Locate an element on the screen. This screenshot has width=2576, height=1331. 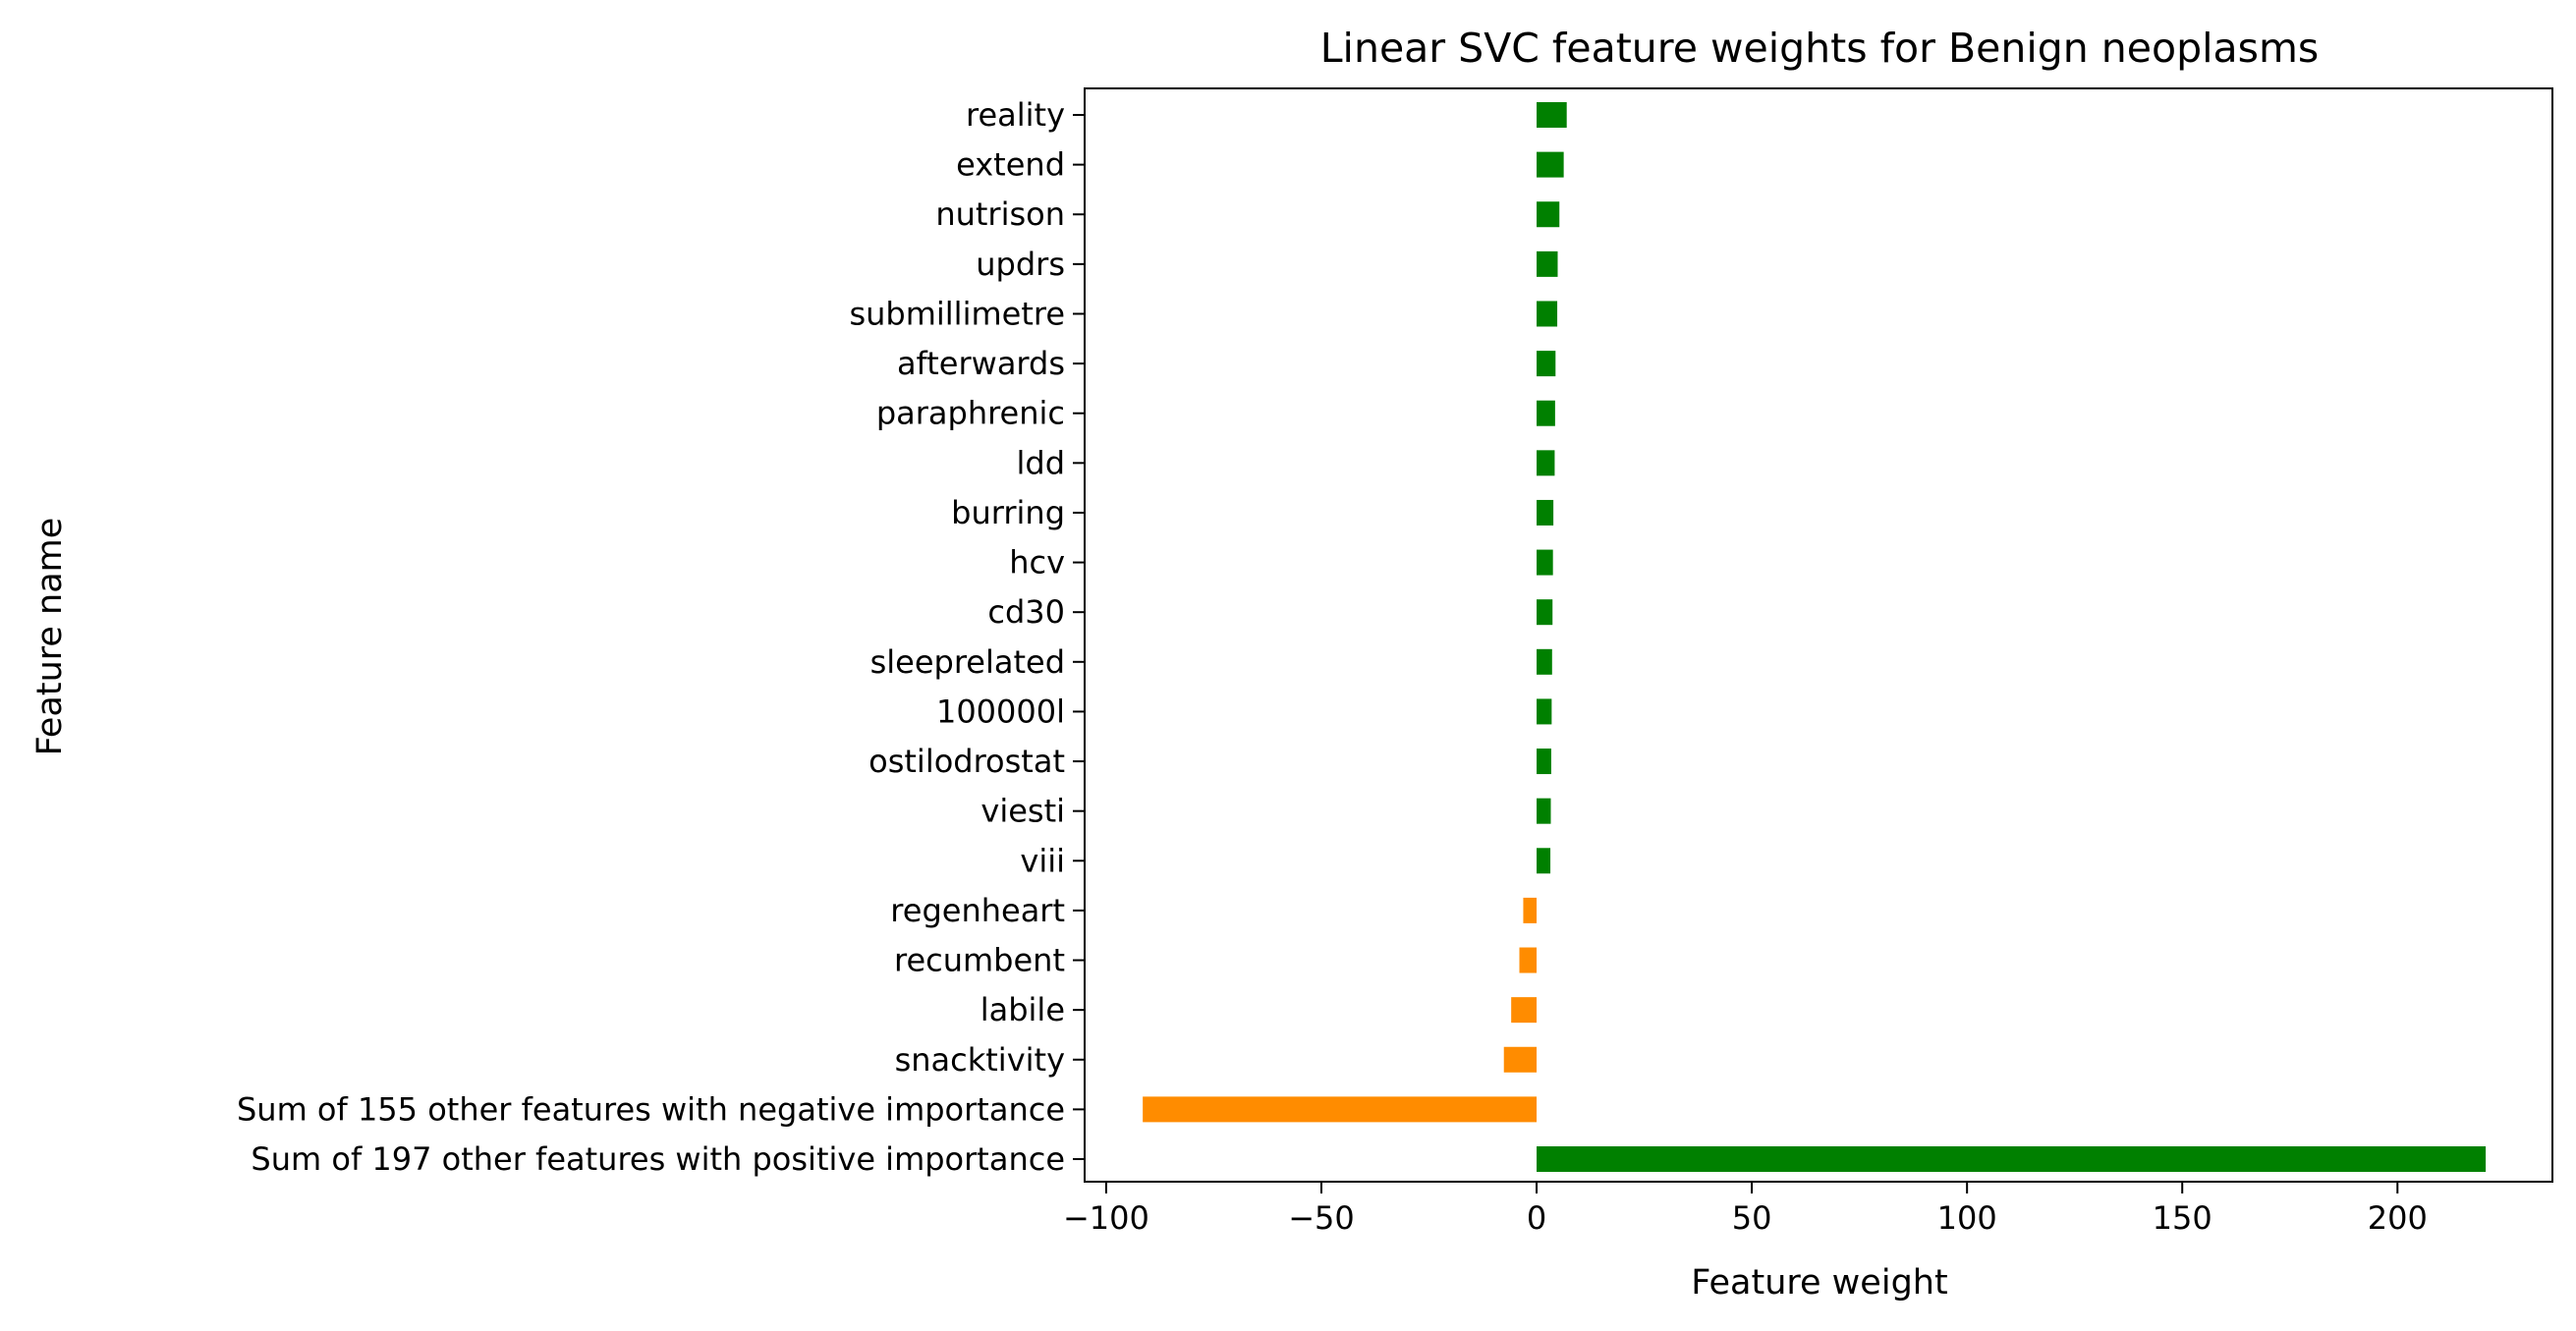
y-tick-label: submillimetre is located at coordinates (957, 313).